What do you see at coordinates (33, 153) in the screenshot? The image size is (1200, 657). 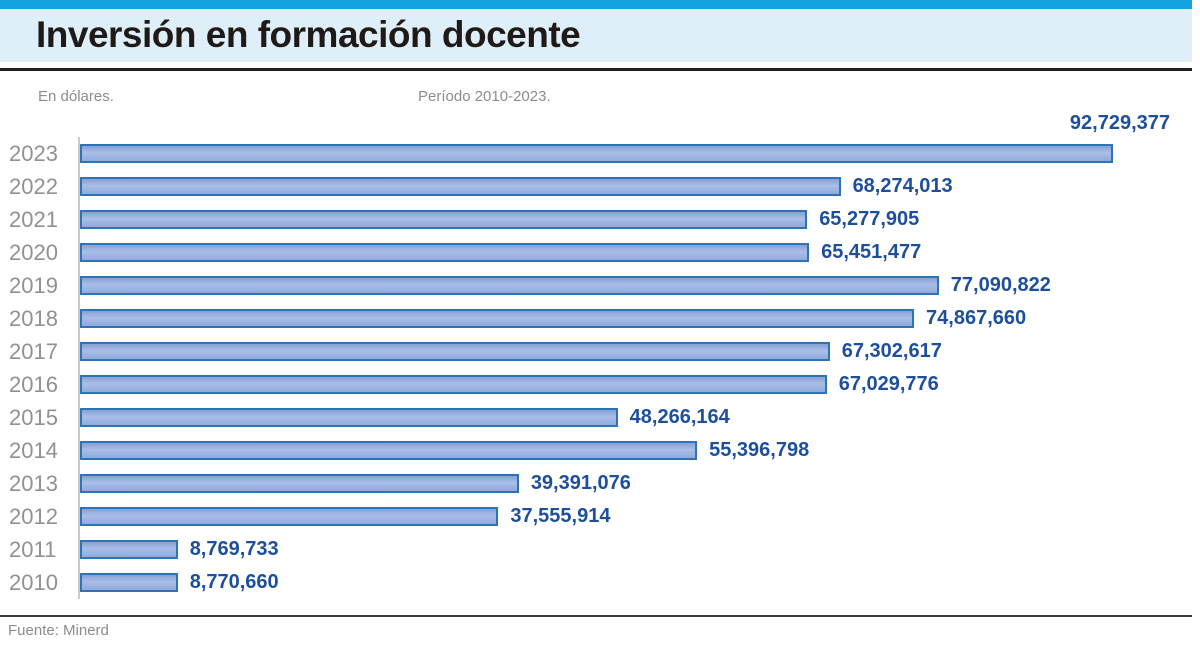 I see `year-label: 2023` at bounding box center [33, 153].